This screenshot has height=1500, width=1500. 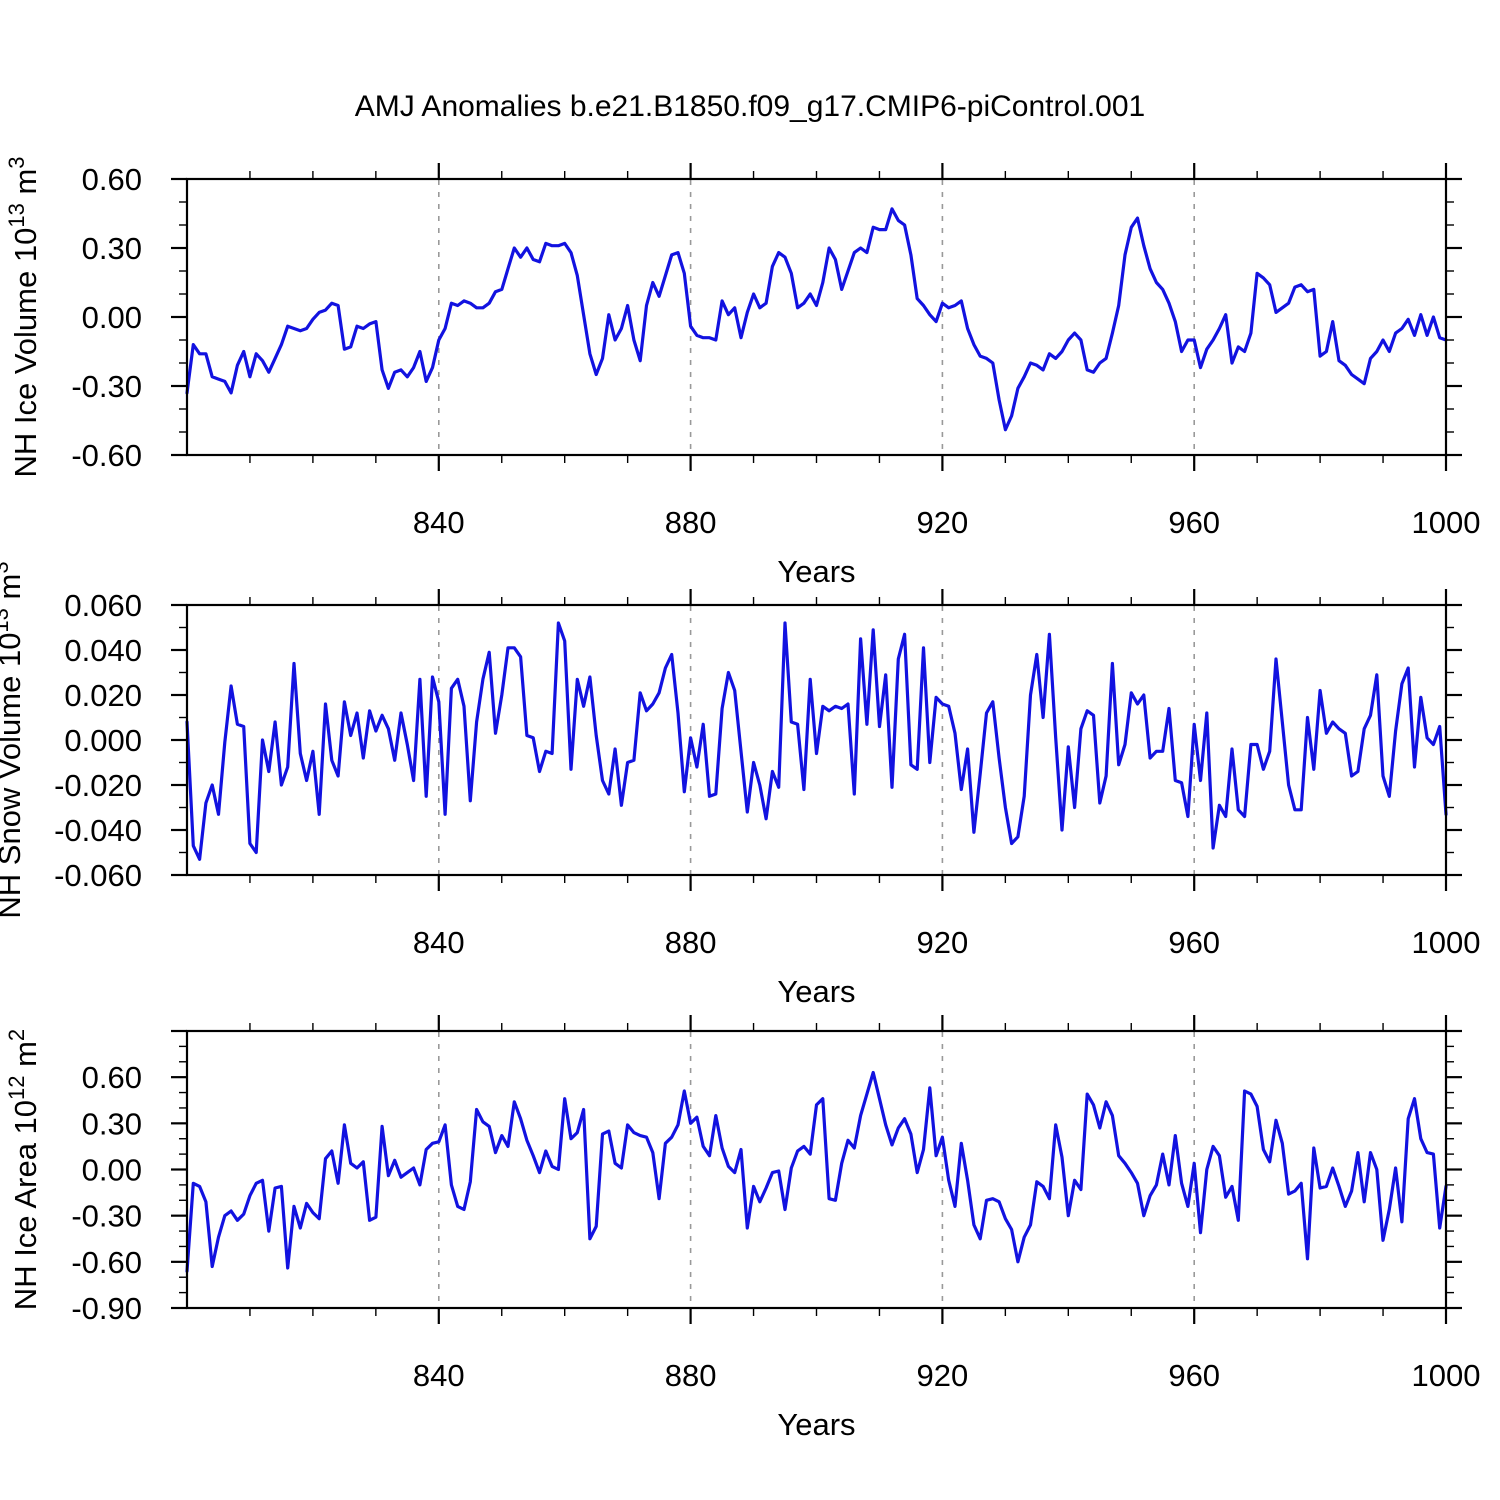 I want to click on y-axis-title-sup: 12, so click(x=16, y=1087).